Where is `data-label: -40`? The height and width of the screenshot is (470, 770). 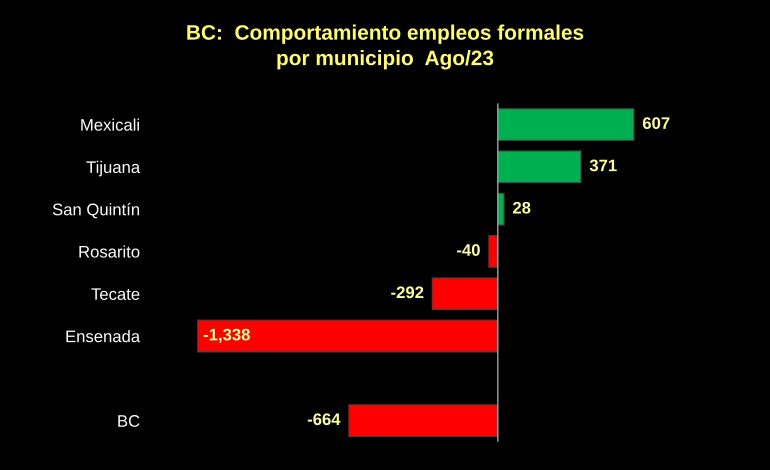
data-label: -40 is located at coordinates (468, 250).